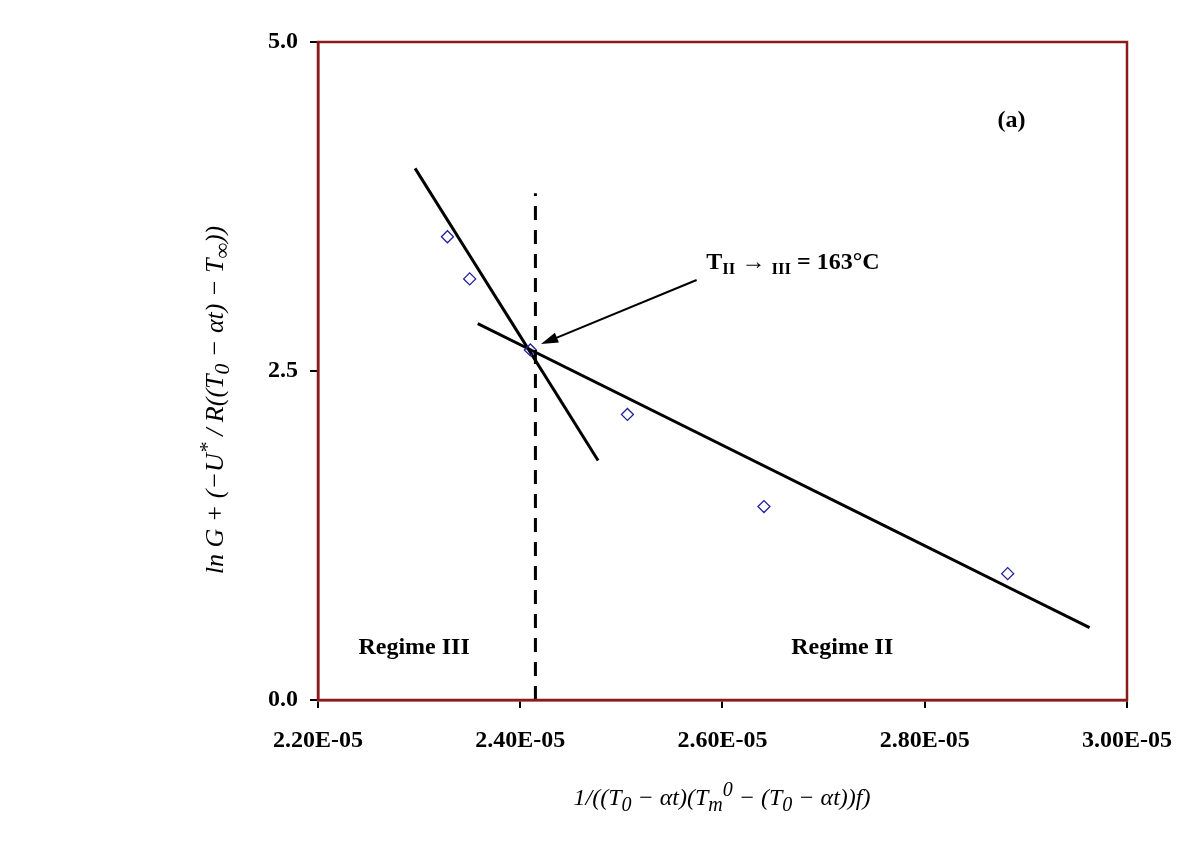  What do you see at coordinates (283, 698) in the screenshot?
I see `y-tick-label: 0.0` at bounding box center [283, 698].